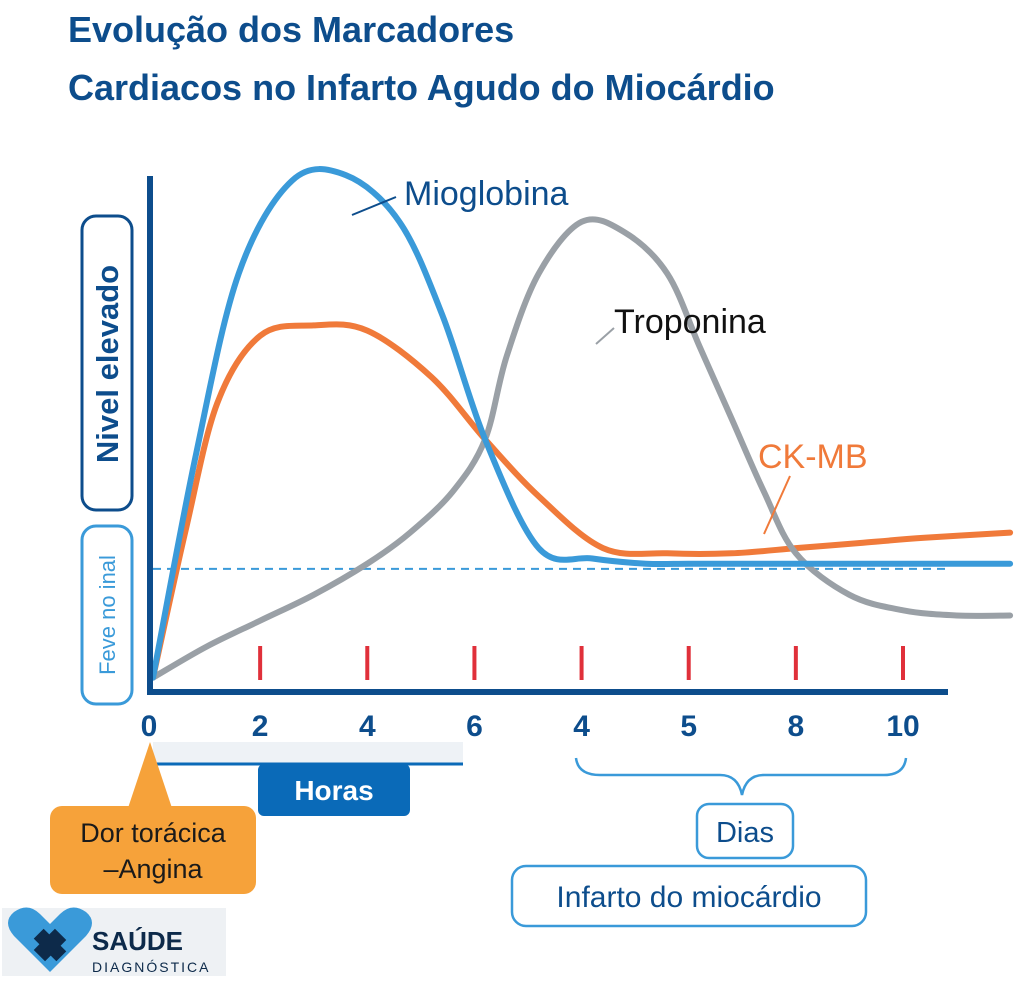 Image resolution: width=1028 pixels, height=983 pixels. I want to click on days-brace, so click(741, 776).